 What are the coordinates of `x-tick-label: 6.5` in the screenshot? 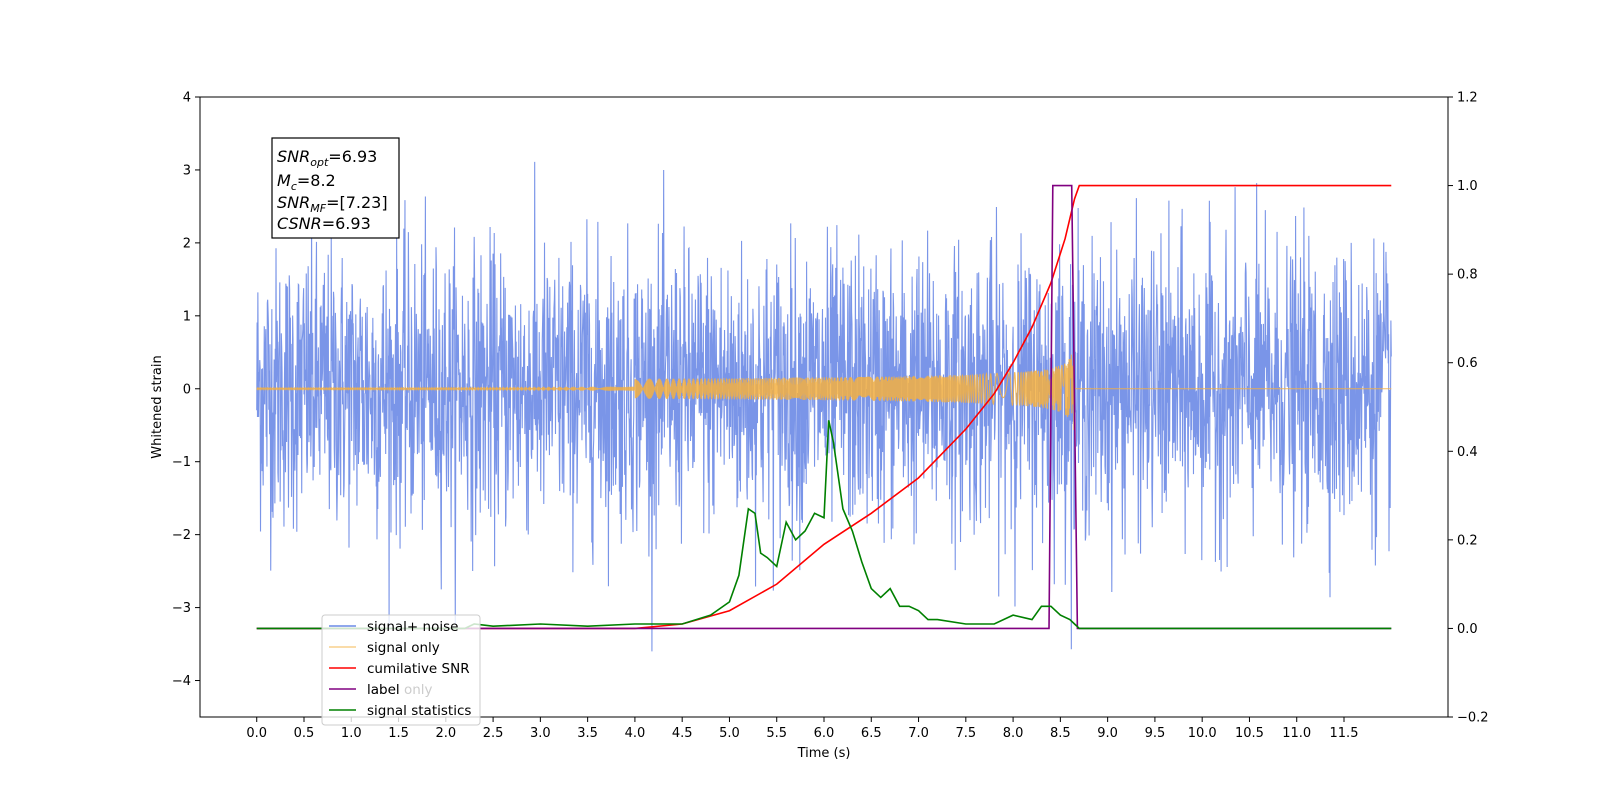 It's located at (871, 733).